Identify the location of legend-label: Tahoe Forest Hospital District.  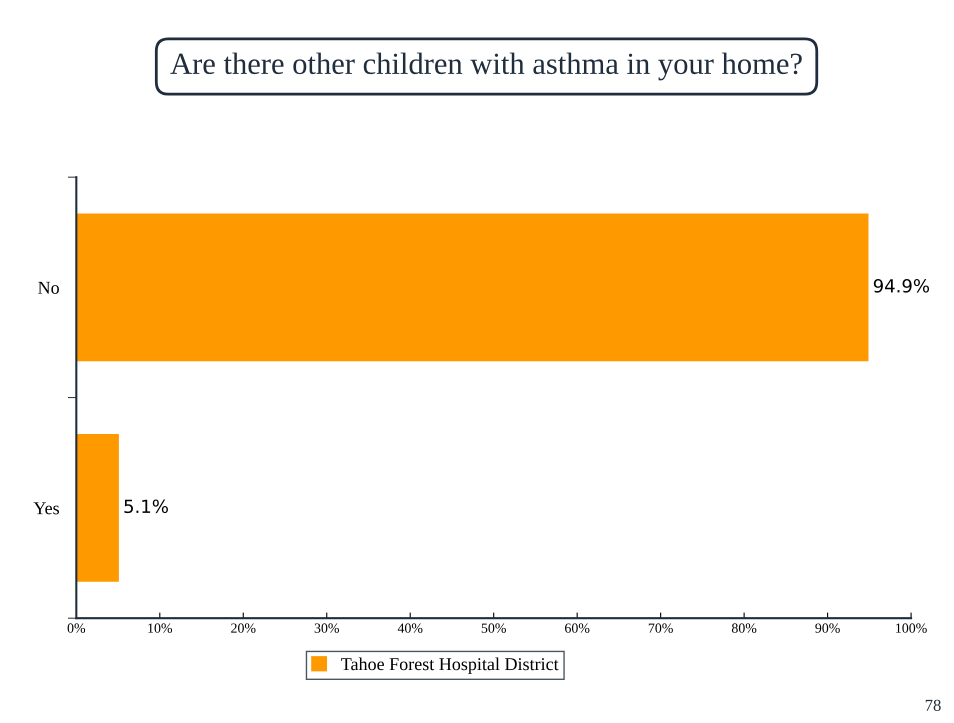
(450, 666).